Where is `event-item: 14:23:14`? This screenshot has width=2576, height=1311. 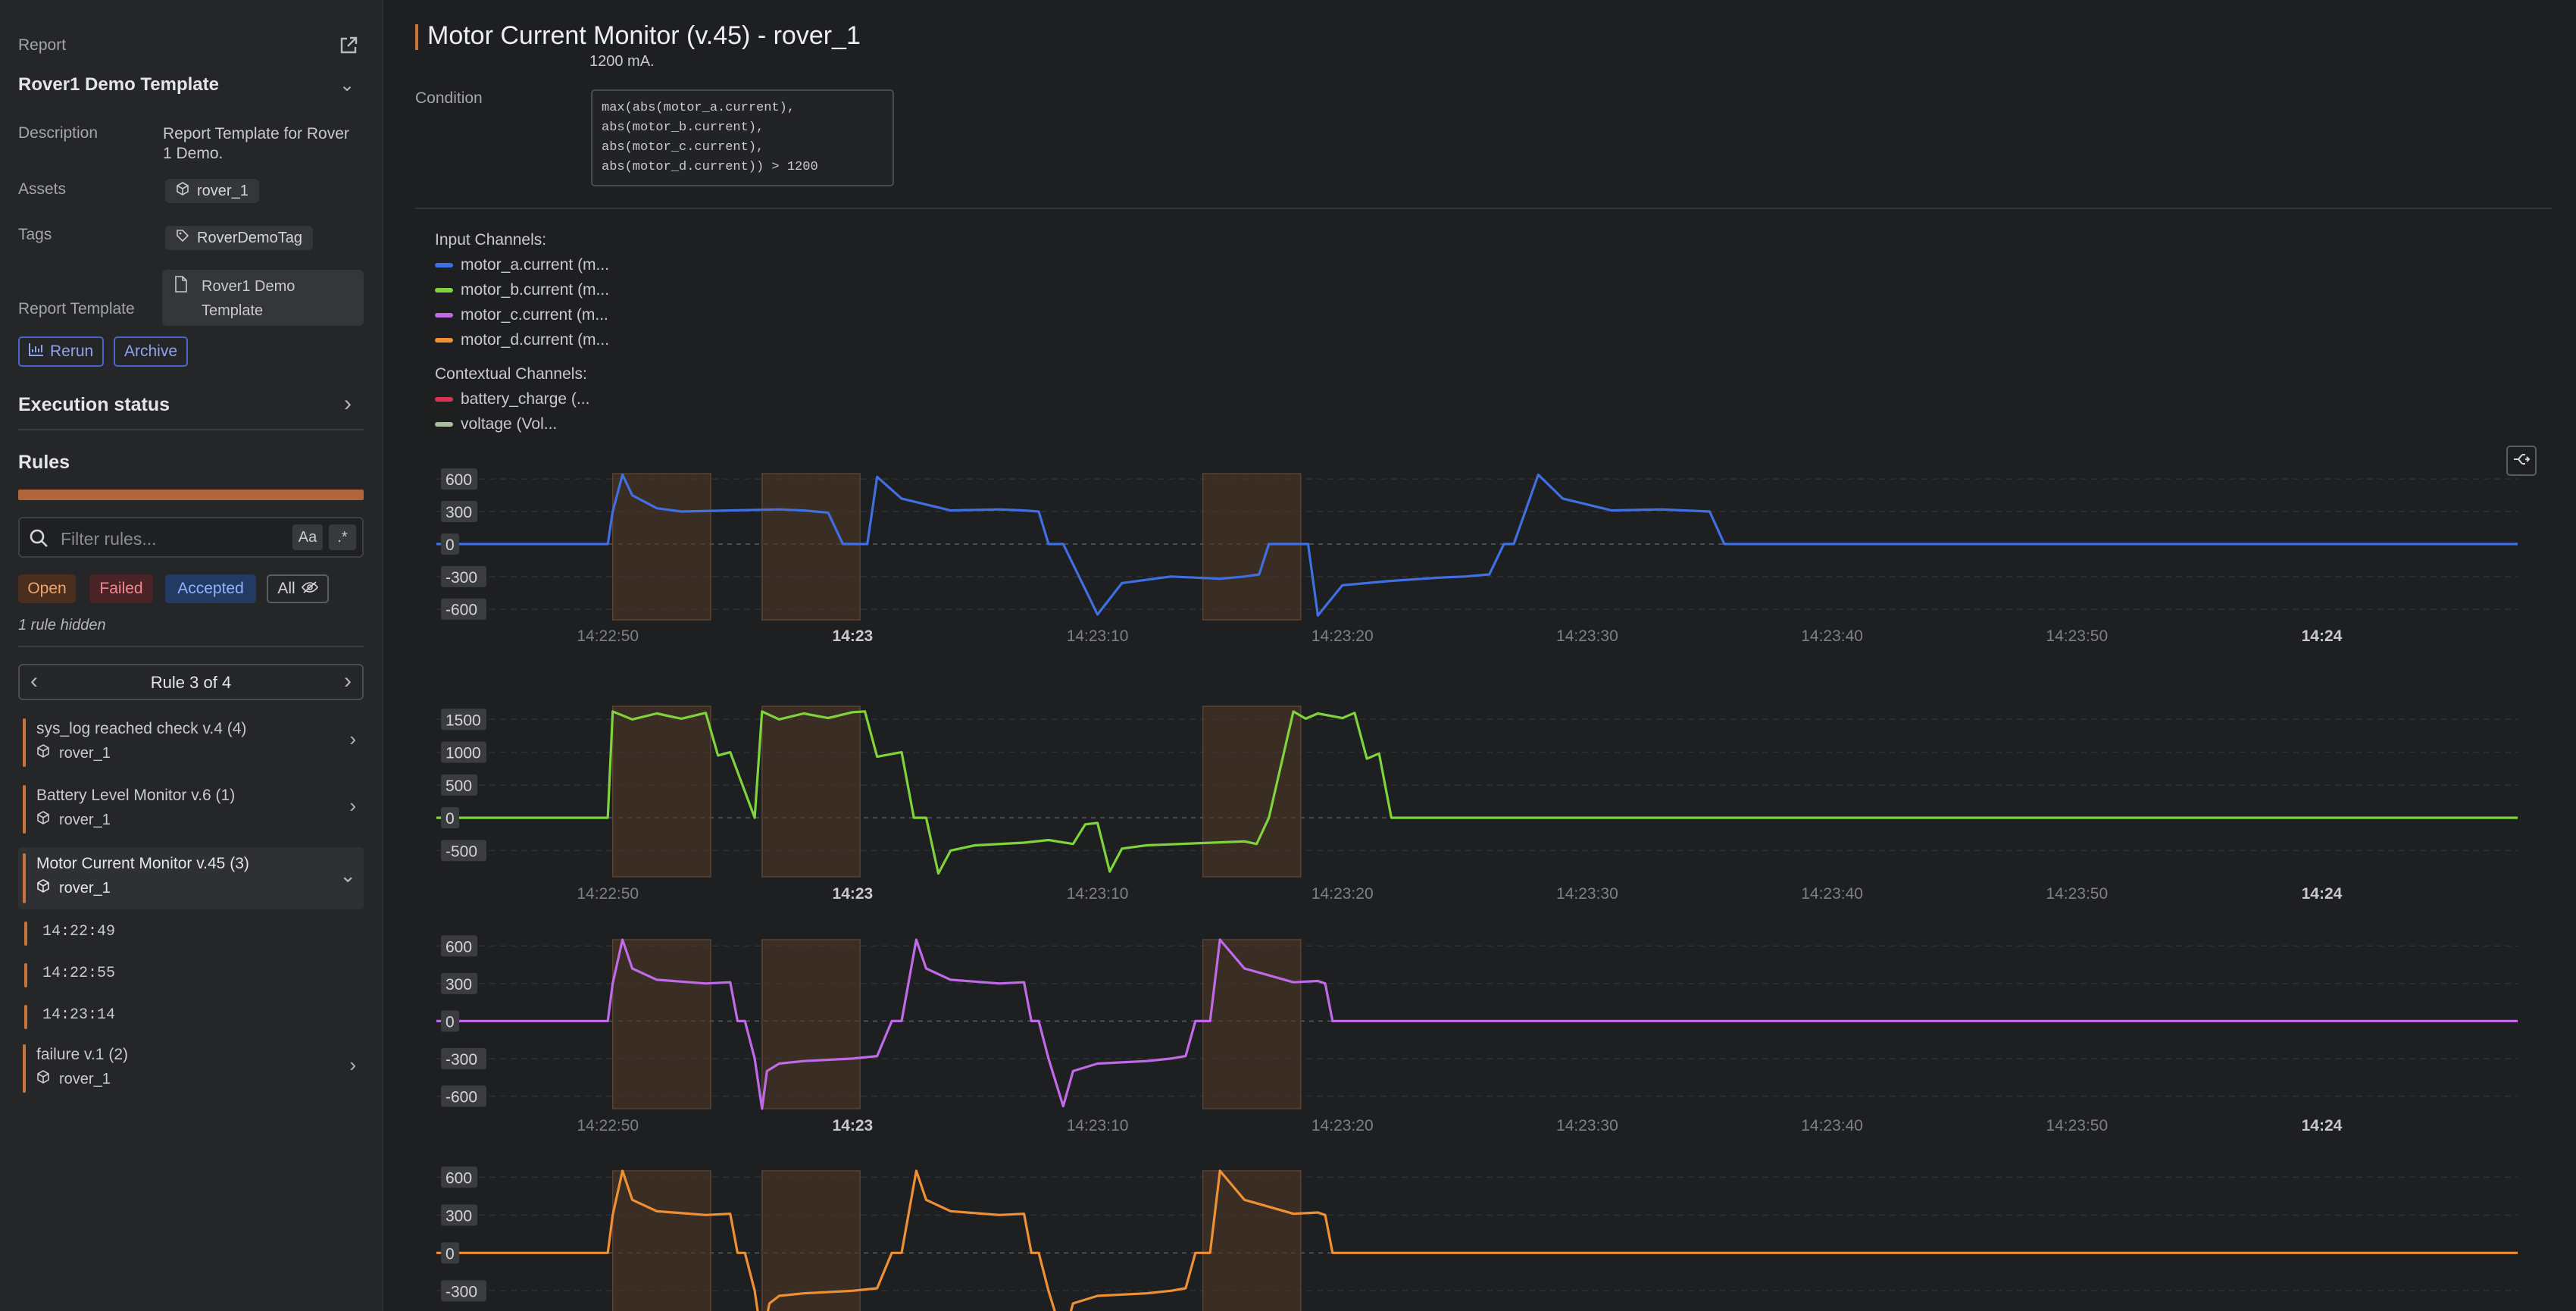
event-item: 14:23:14 is located at coordinates (69, 1017).